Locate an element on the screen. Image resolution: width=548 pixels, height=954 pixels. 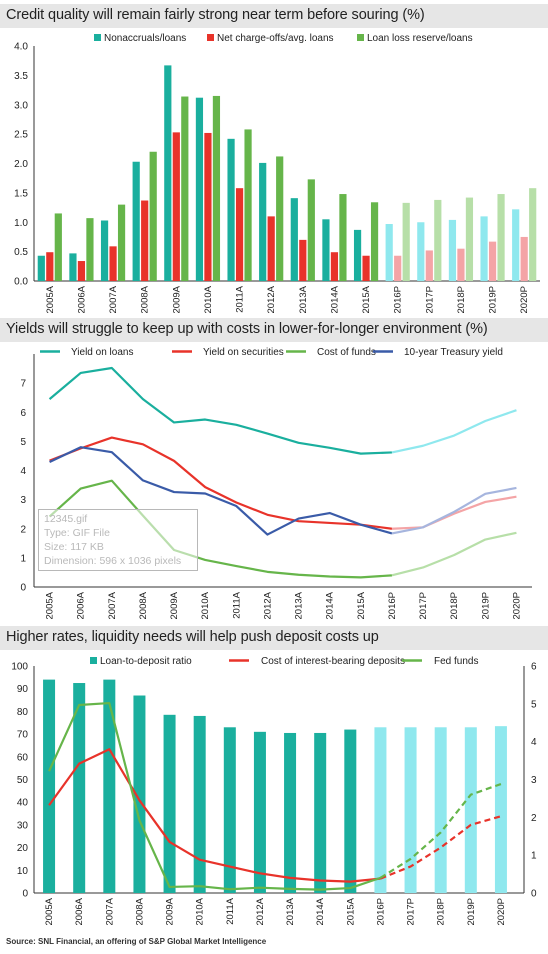
chart1-xtick-label: 2019P is located at coordinates (493, 299).